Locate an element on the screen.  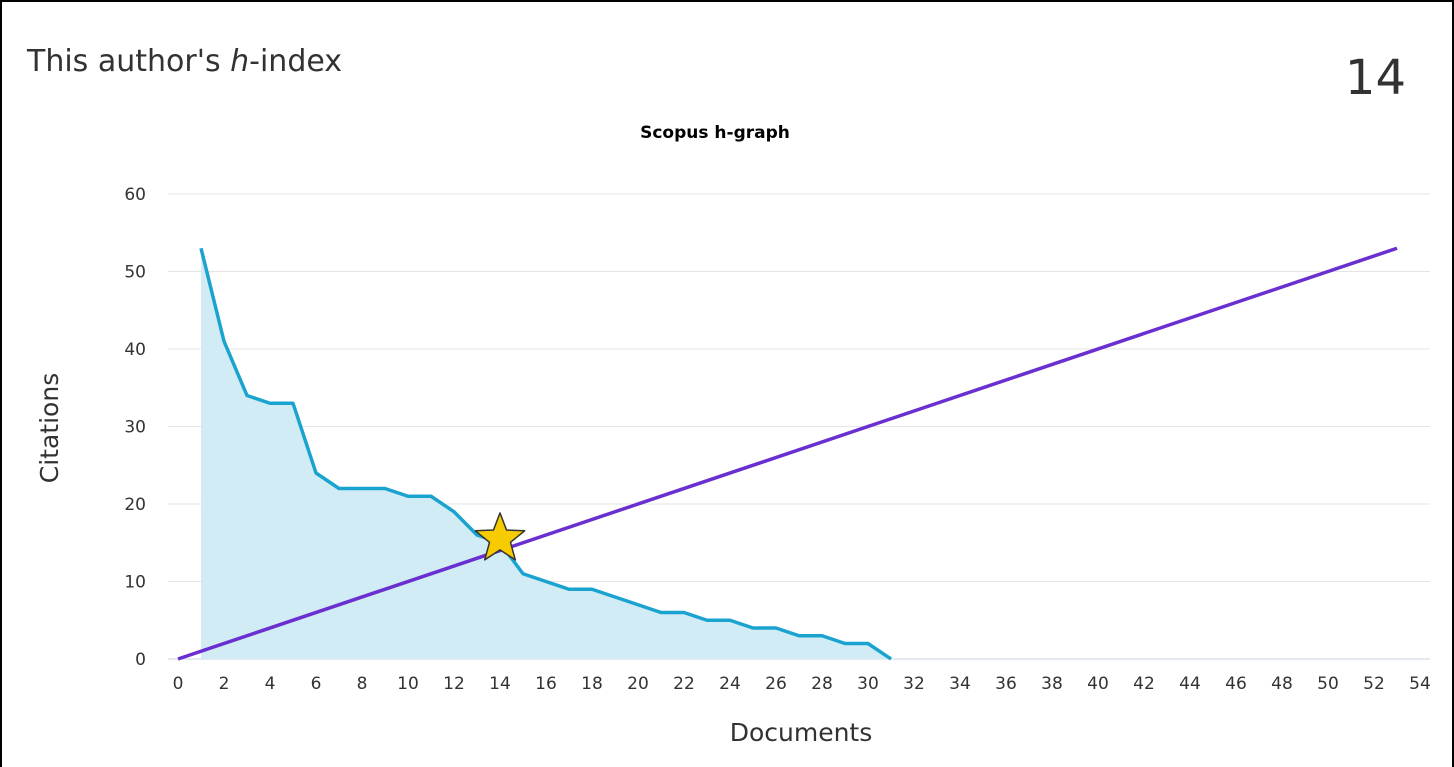
x-tick-label: 0 is located at coordinates (178, 684).